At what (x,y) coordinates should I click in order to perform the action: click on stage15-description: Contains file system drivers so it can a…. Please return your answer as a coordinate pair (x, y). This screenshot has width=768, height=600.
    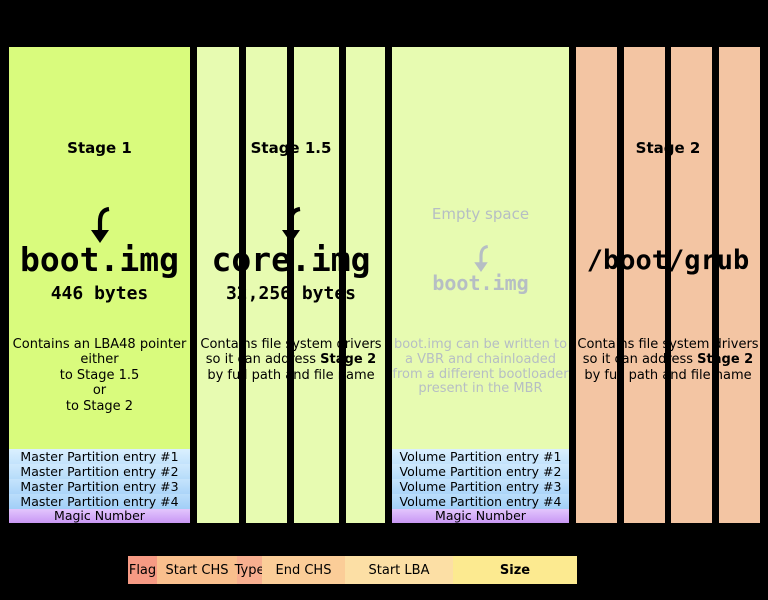
    Looking at the image, I should click on (291, 360).